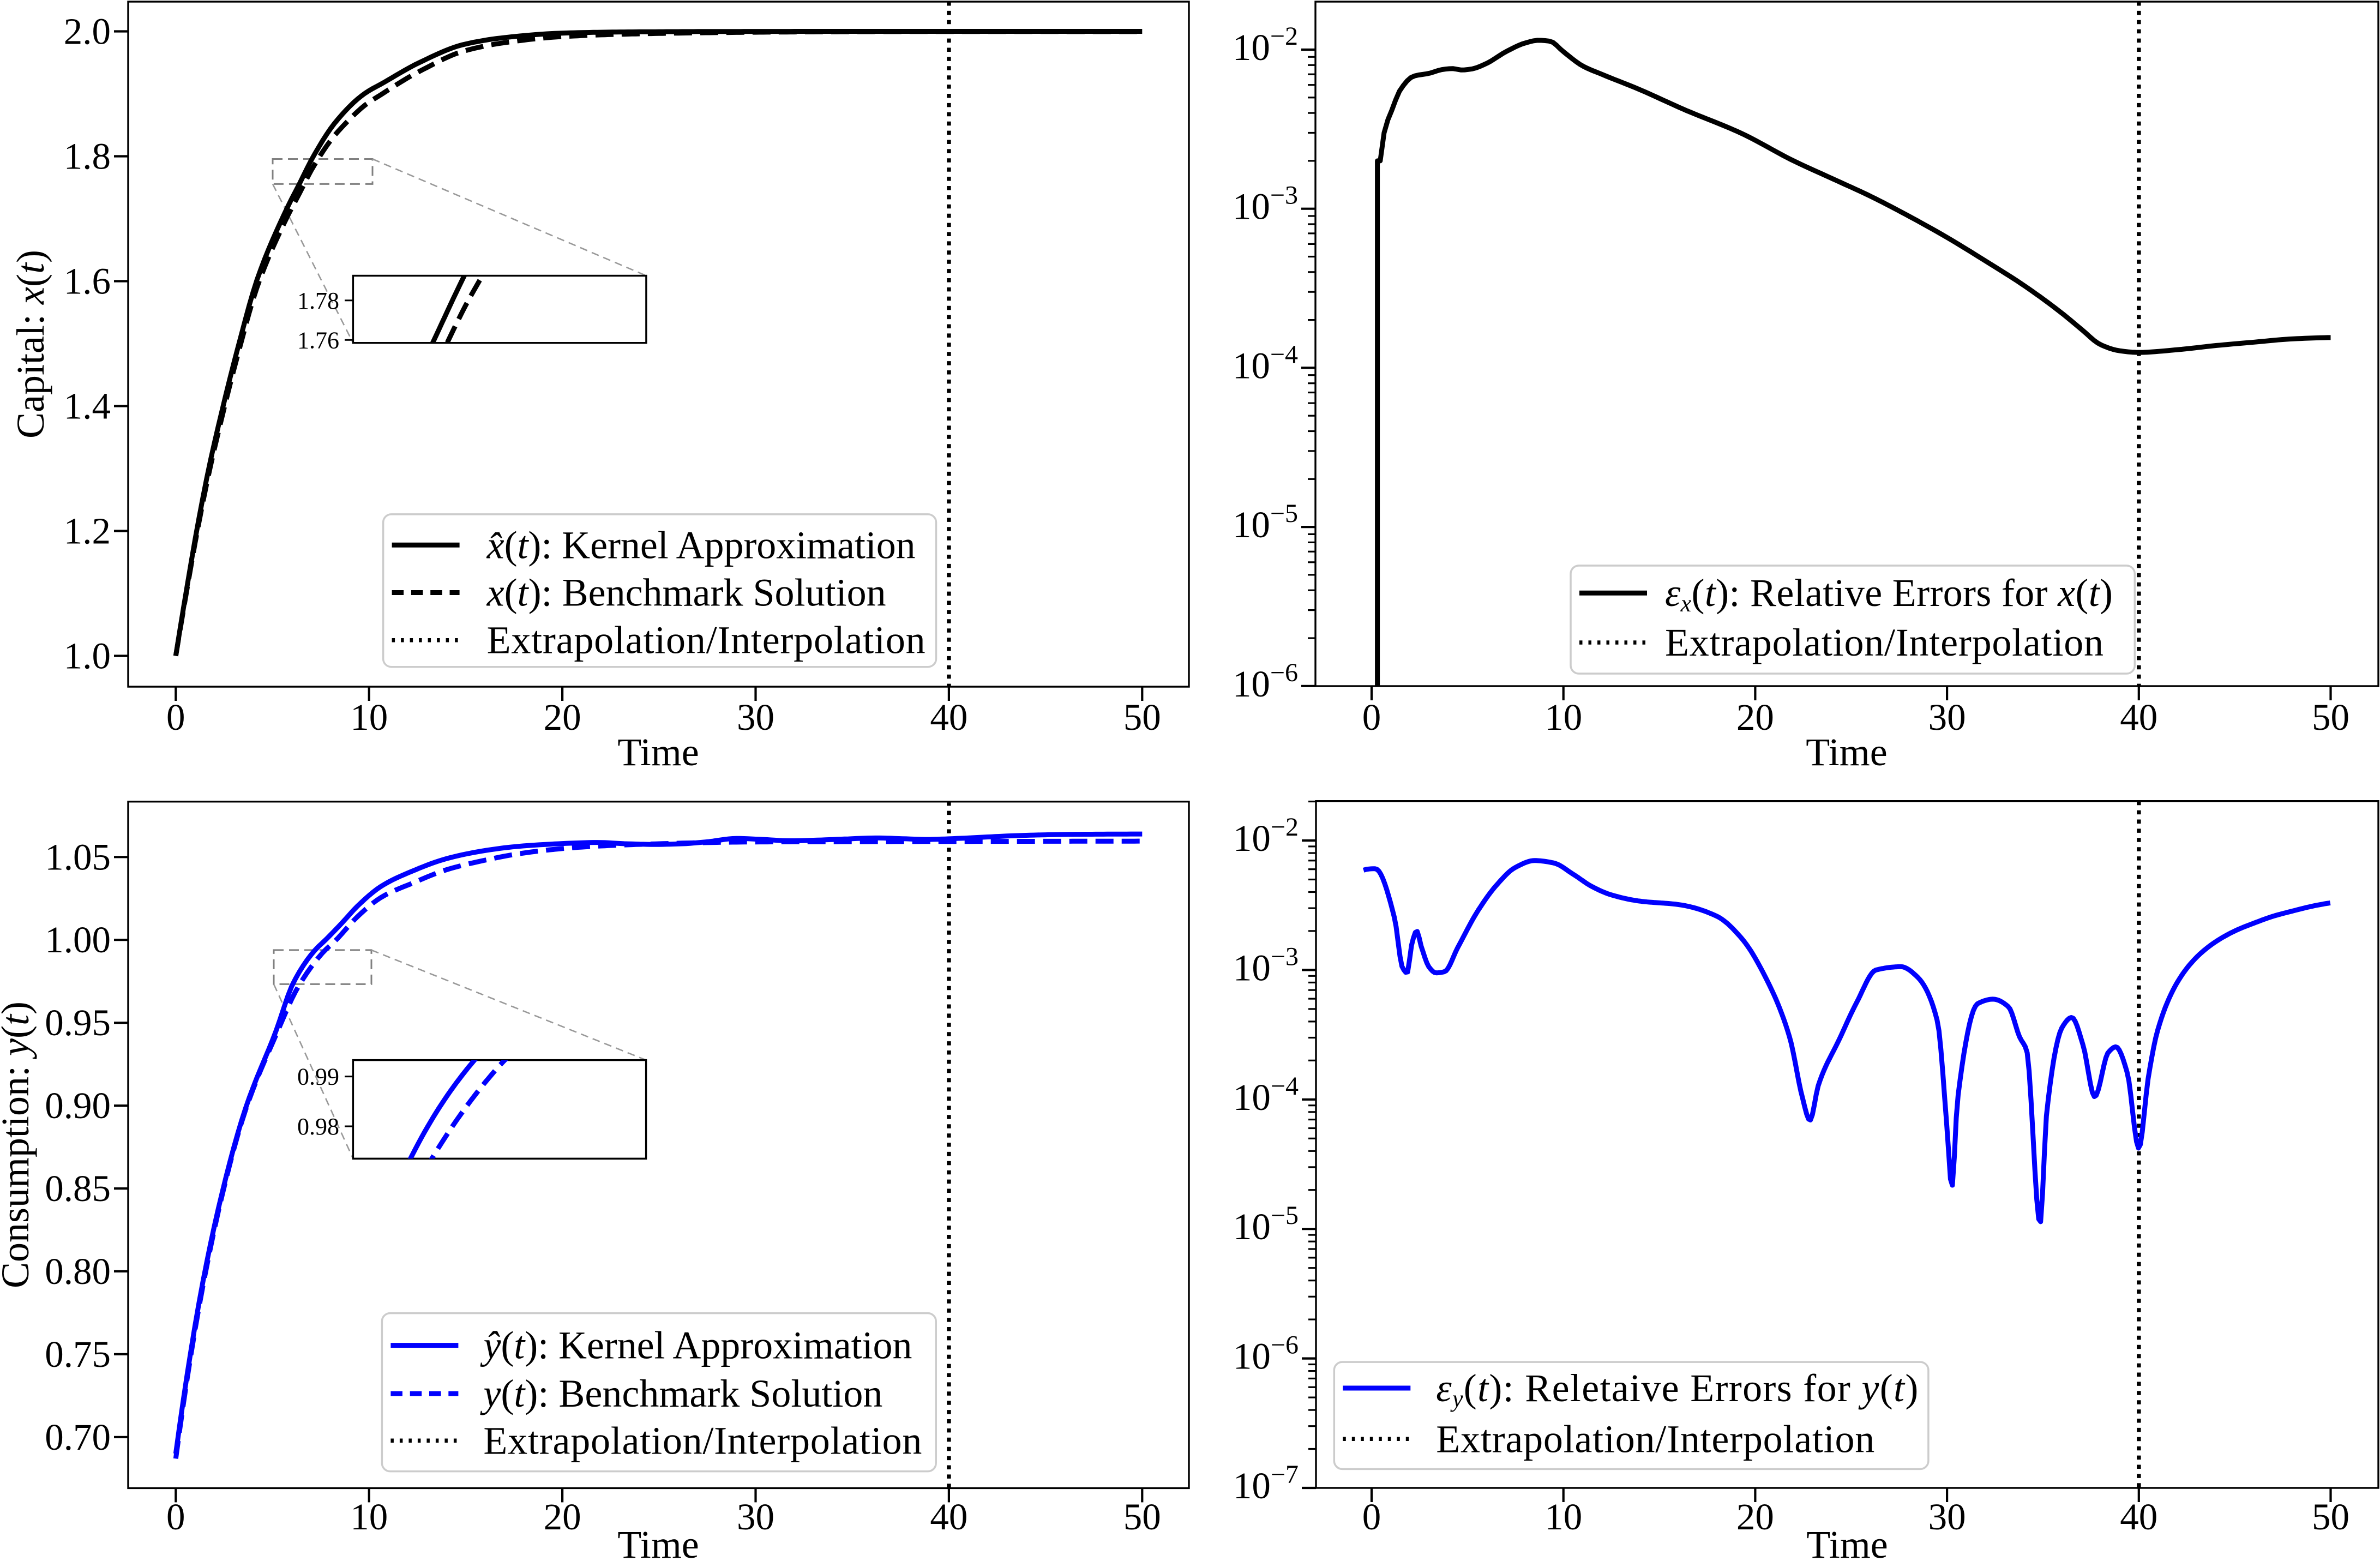 The width and height of the screenshot is (2380, 1567). What do you see at coordinates (695, 1345) in the screenshot?
I see `svg-text: ŷ(t): Kernel Approximation` at bounding box center [695, 1345].